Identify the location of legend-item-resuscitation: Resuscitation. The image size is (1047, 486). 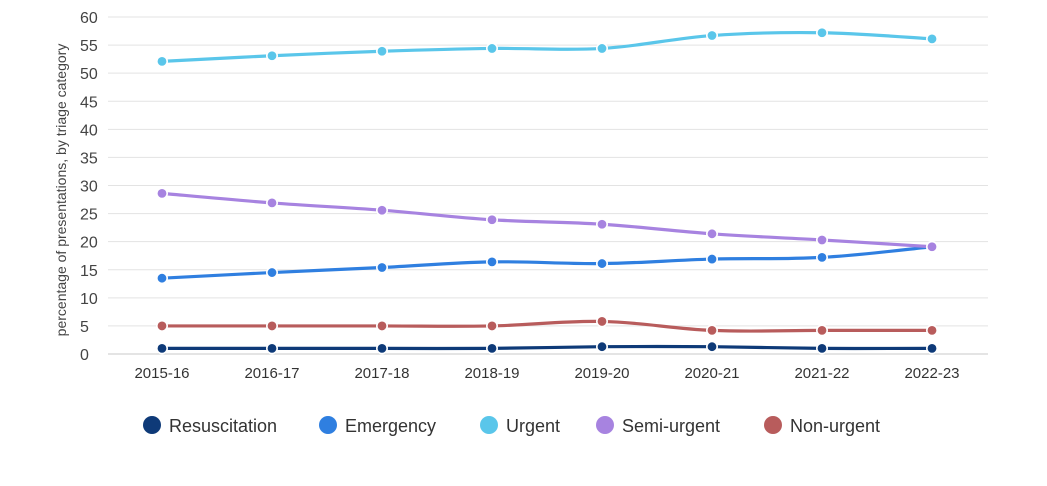
(210, 426).